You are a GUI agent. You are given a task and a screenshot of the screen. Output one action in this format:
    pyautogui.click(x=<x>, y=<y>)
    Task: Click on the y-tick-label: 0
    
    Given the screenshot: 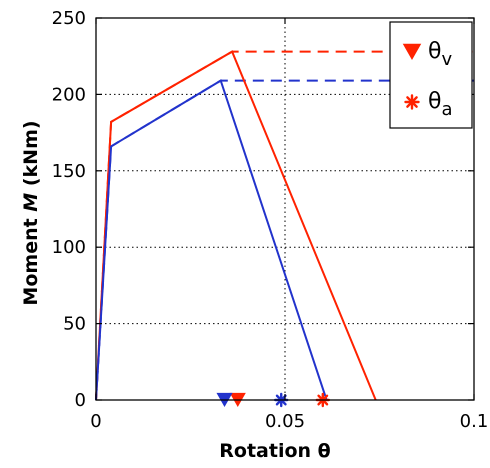 What is the action you would take?
    pyautogui.click(x=80, y=400)
    